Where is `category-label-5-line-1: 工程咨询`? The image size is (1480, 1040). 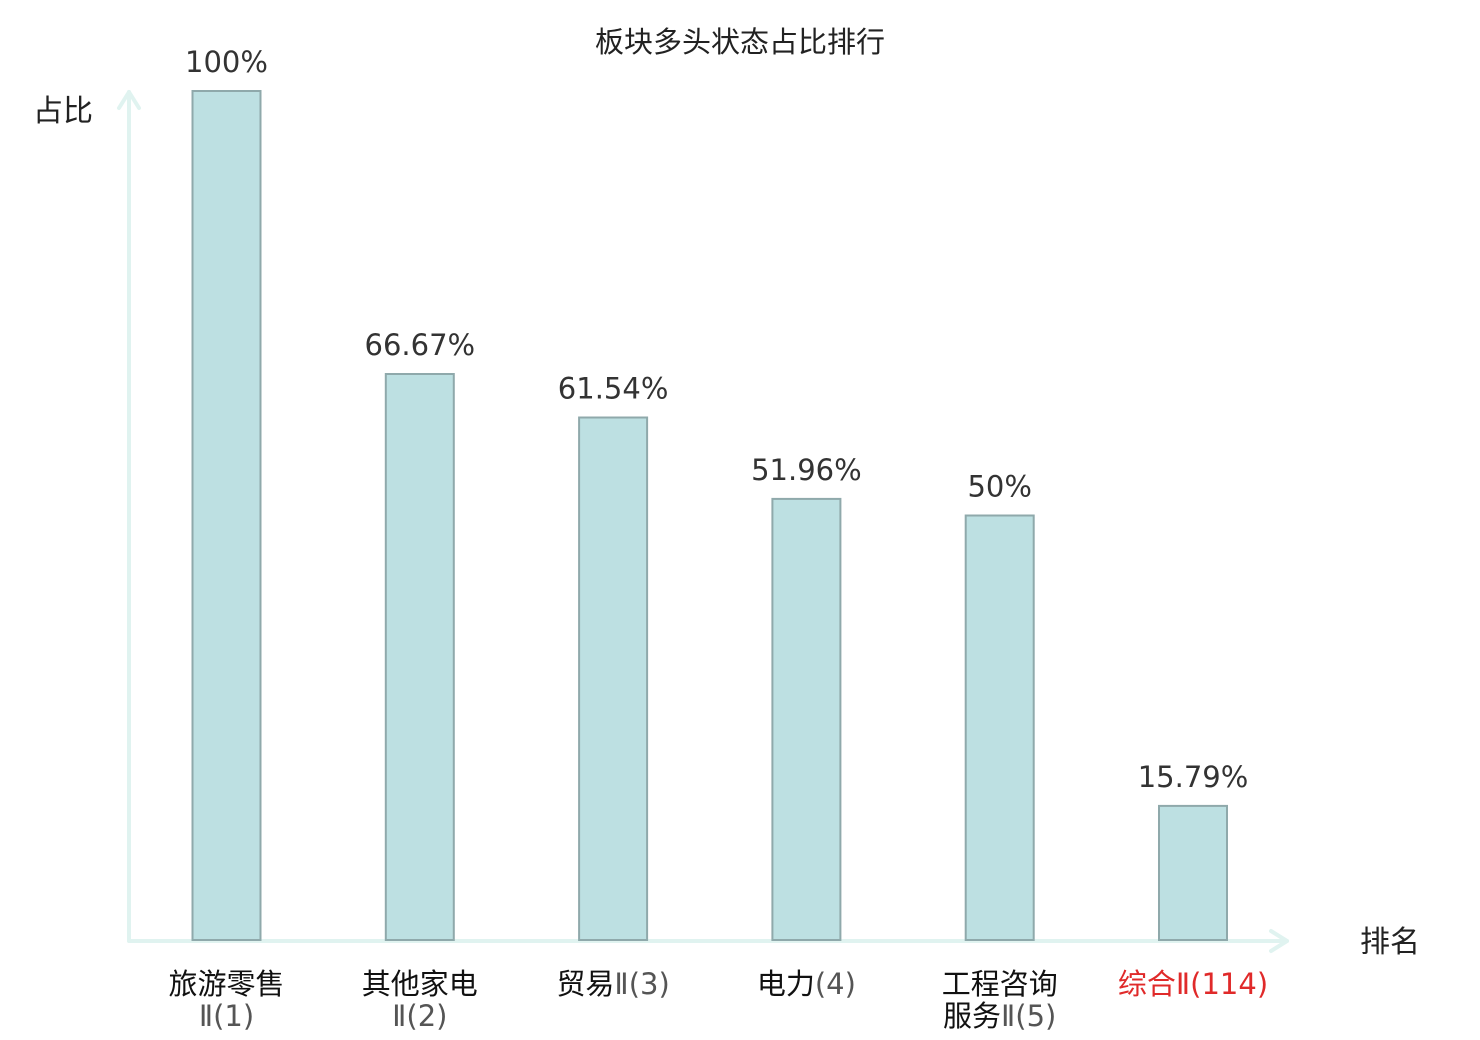
category-label-5-line-1: 工程咨询 is located at coordinates (1000, 984).